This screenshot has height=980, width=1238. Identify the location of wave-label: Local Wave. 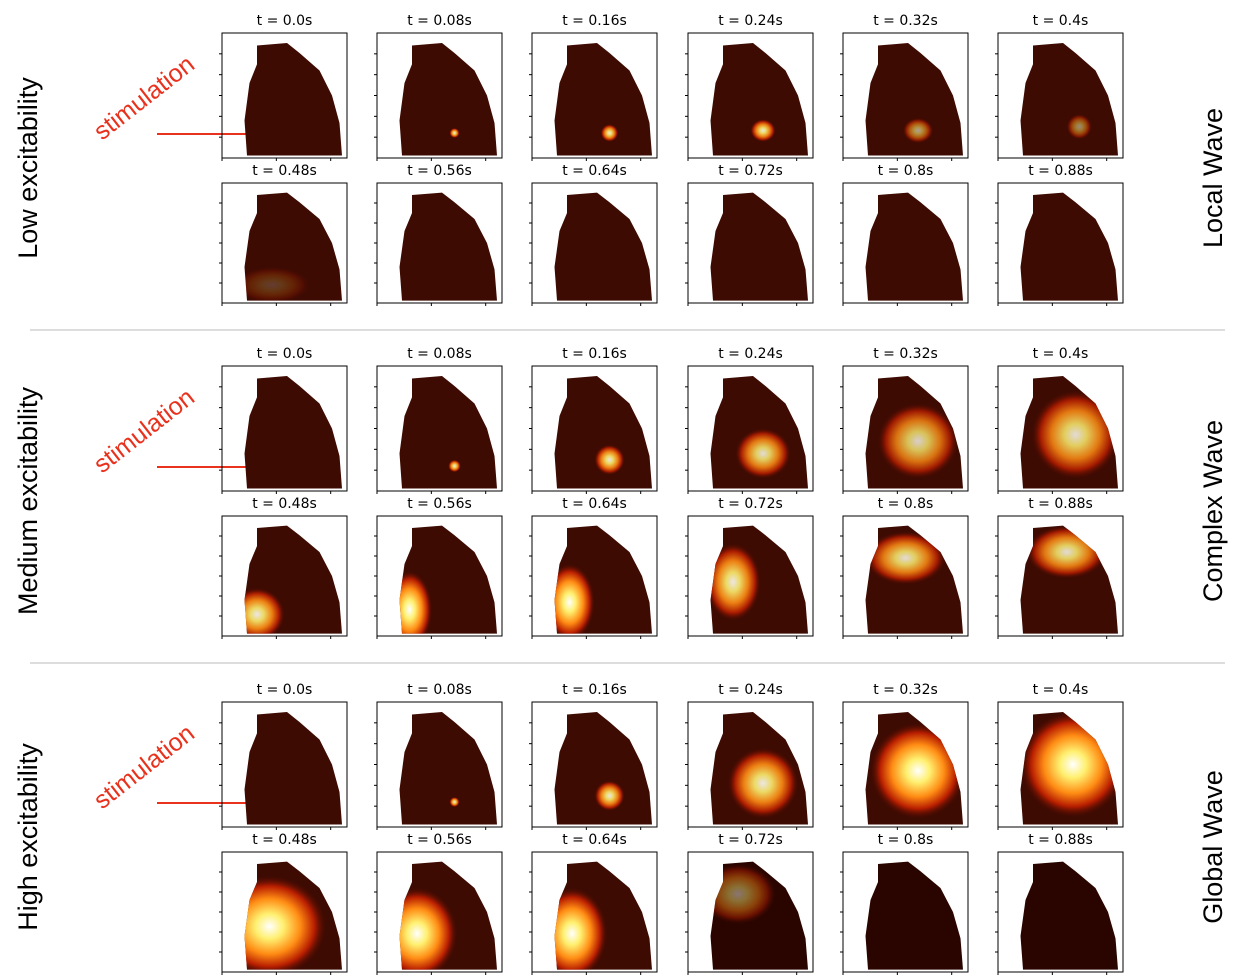
(1213, 178).